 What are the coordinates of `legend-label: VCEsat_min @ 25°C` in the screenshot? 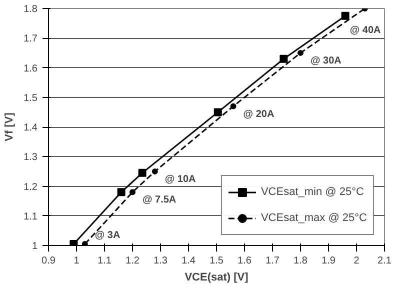 It's located at (312, 192).